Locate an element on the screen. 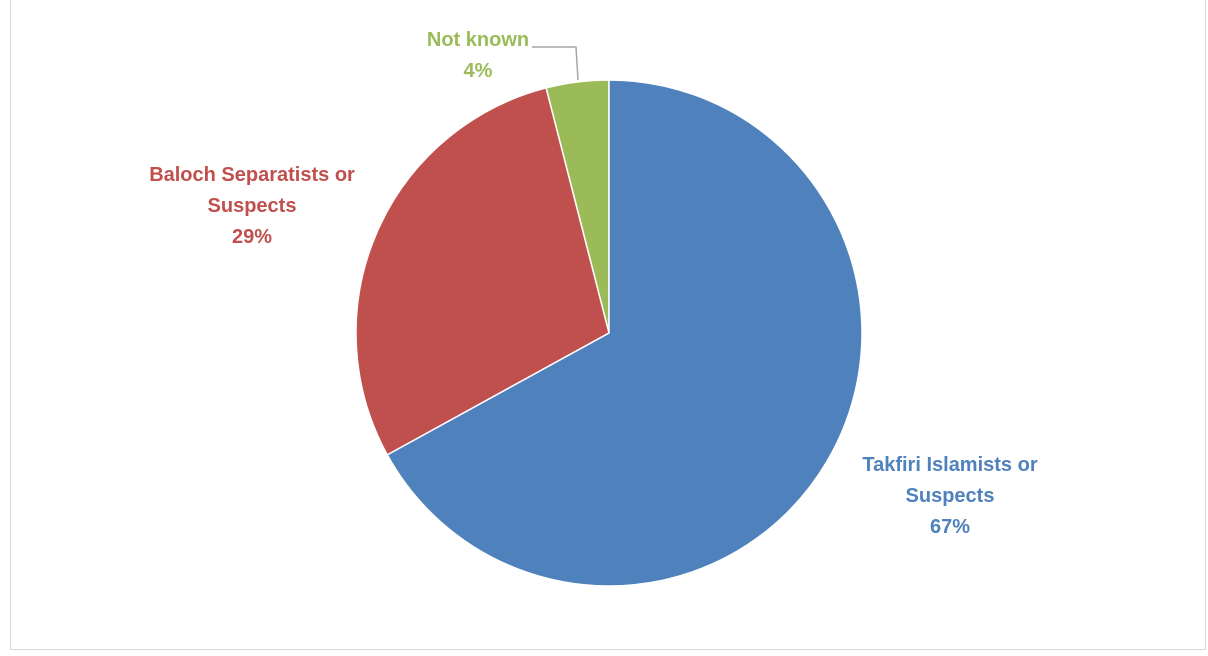  pie-slice is located at coordinates (482, 271).